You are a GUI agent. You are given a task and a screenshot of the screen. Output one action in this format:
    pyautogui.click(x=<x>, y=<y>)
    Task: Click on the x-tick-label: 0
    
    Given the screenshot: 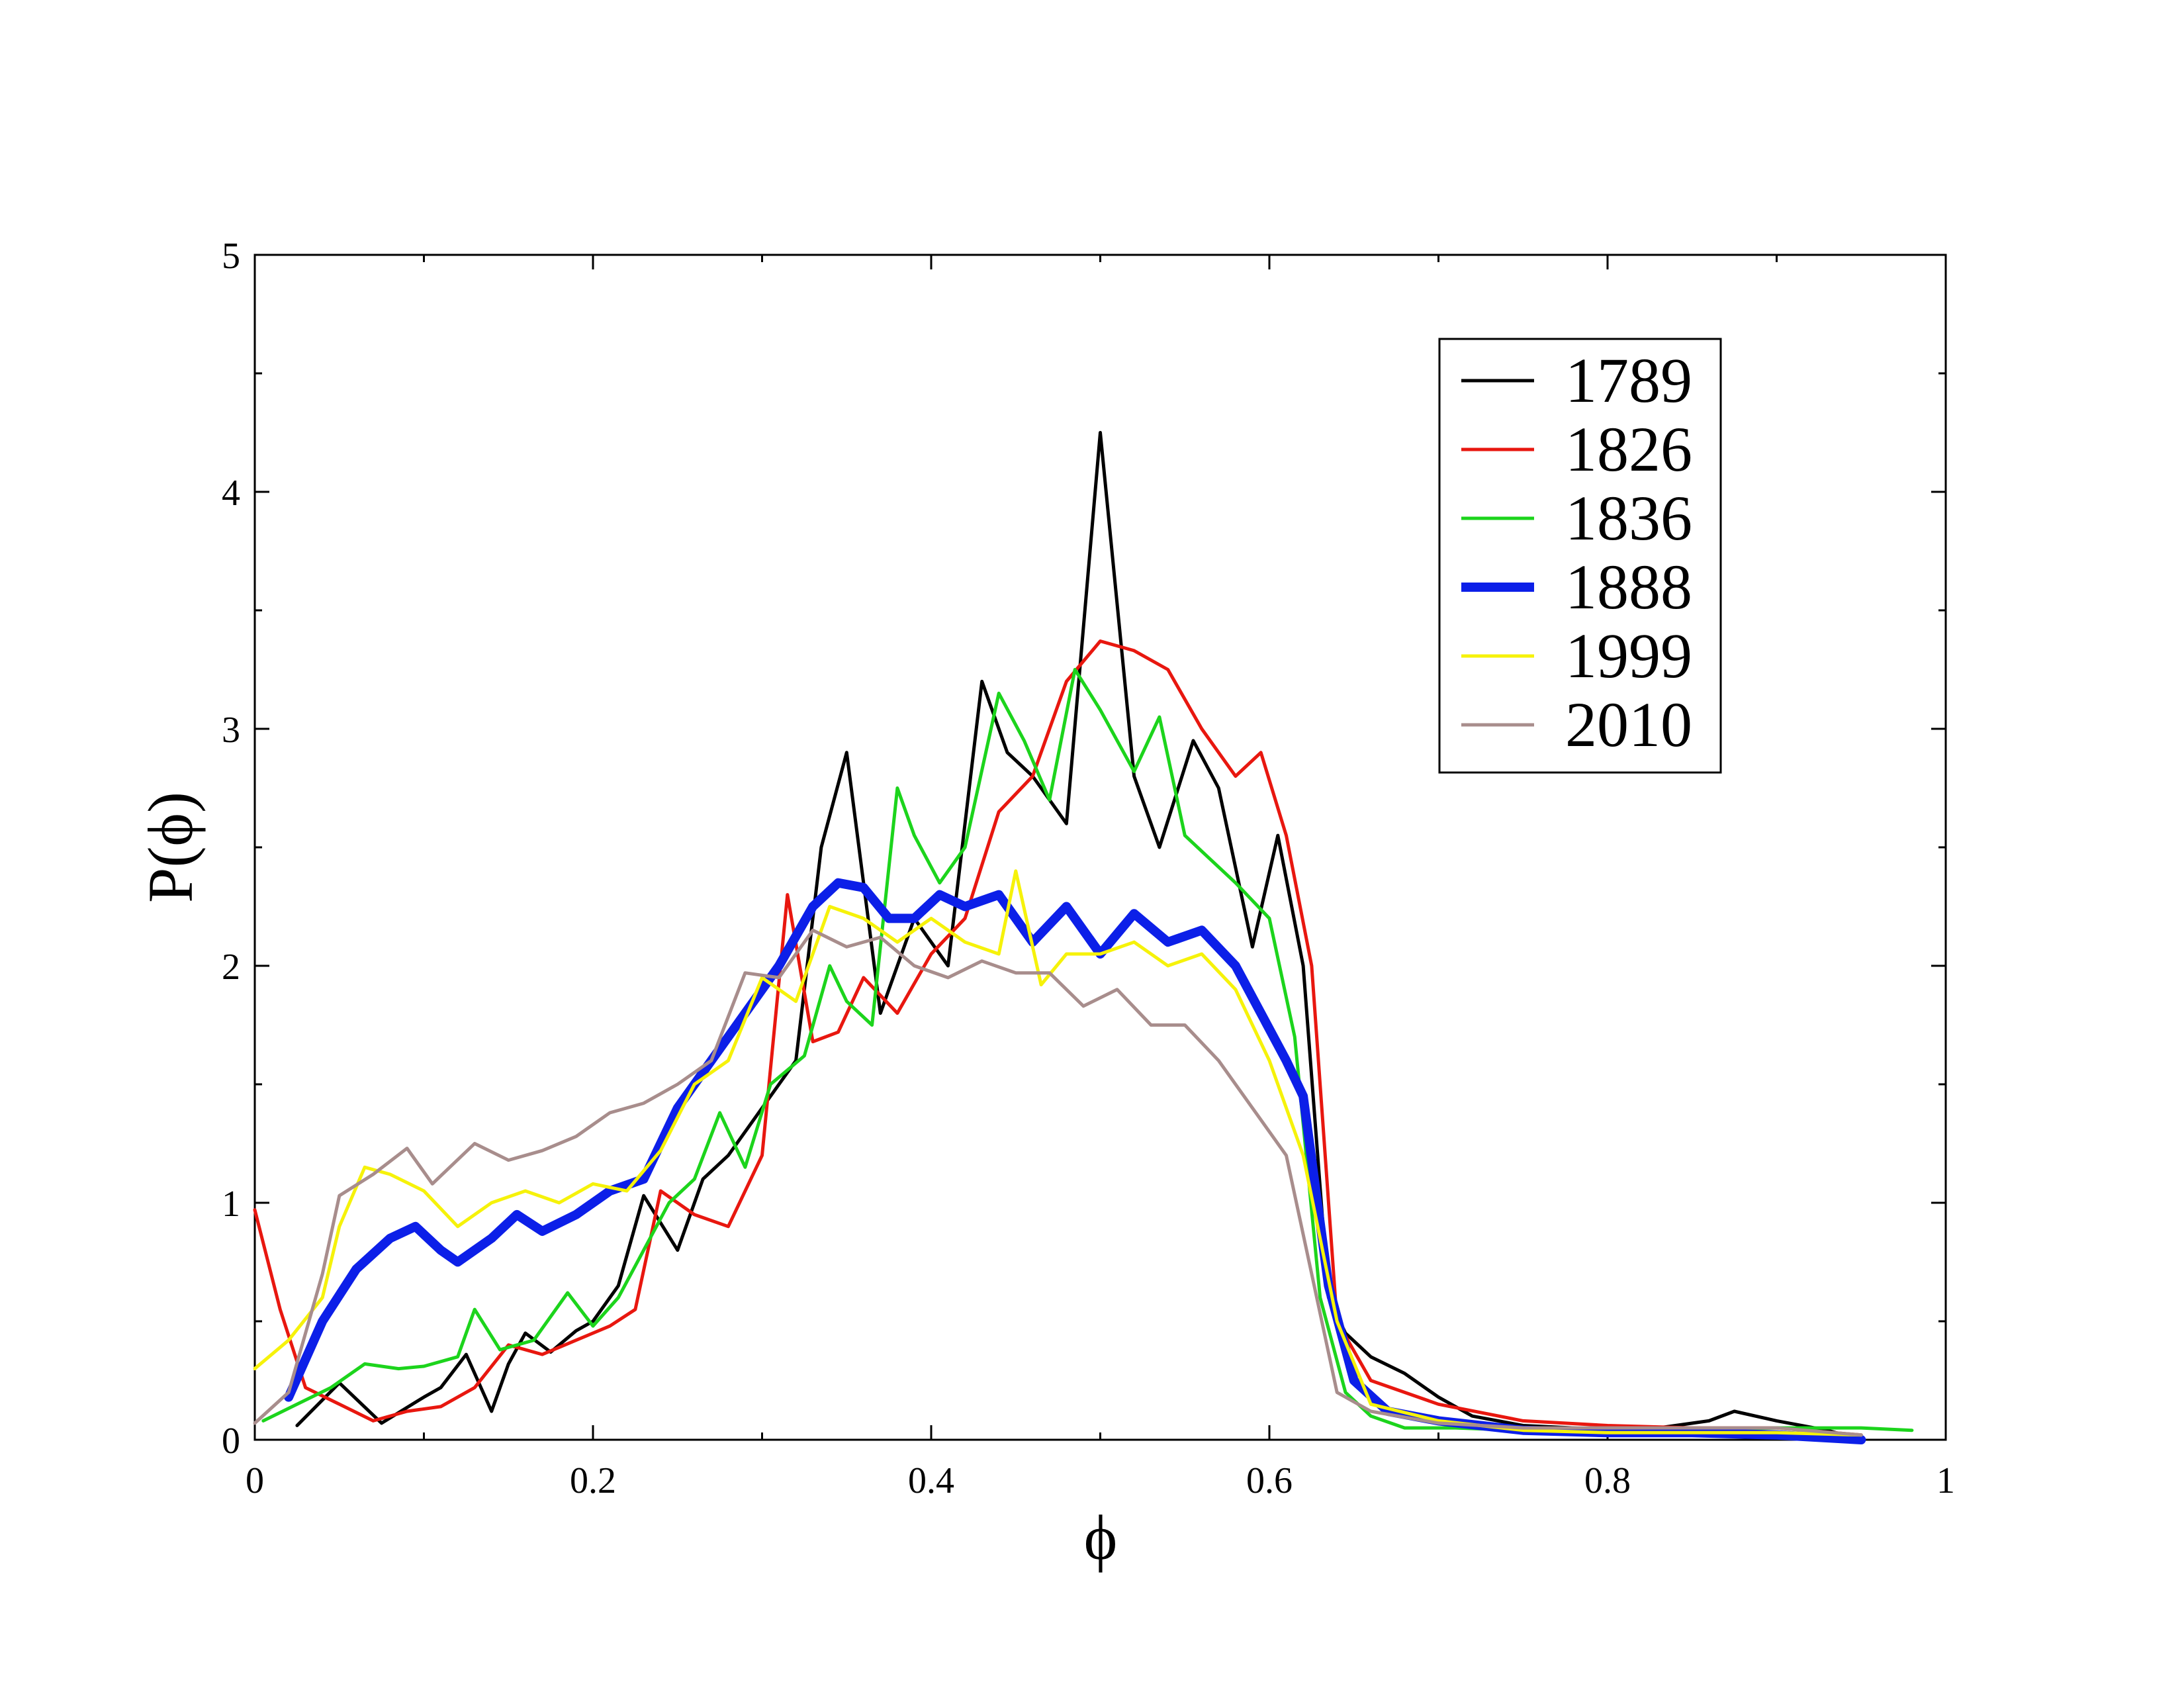 What is the action you would take?
    pyautogui.click(x=255, y=1480)
    